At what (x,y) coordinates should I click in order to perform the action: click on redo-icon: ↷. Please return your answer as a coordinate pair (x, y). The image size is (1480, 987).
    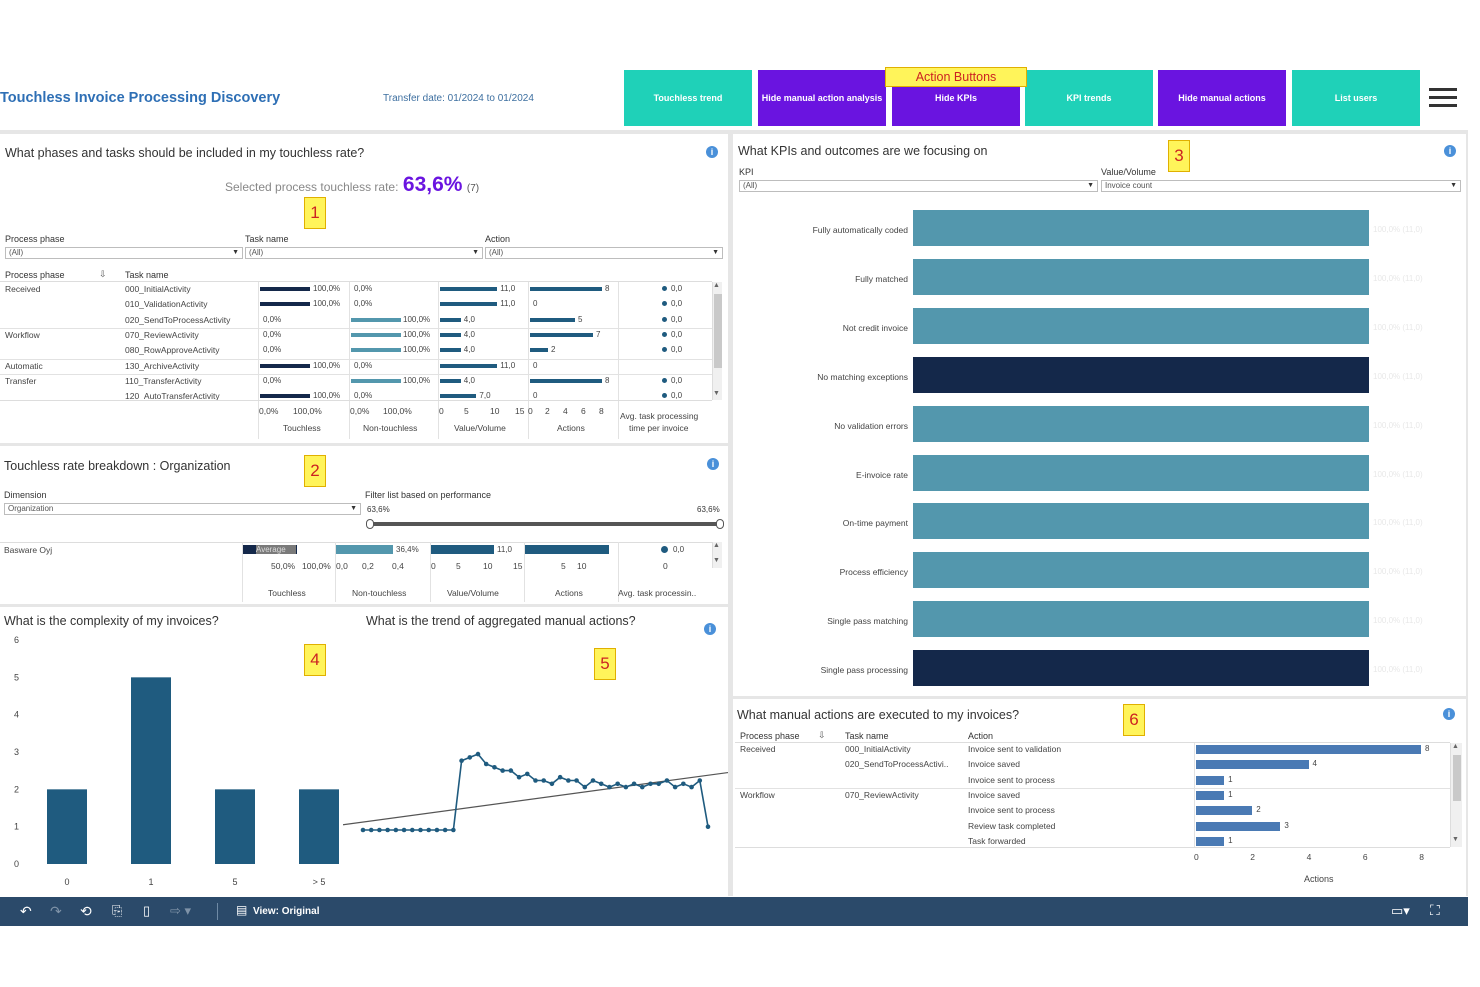
    Looking at the image, I should click on (56, 911).